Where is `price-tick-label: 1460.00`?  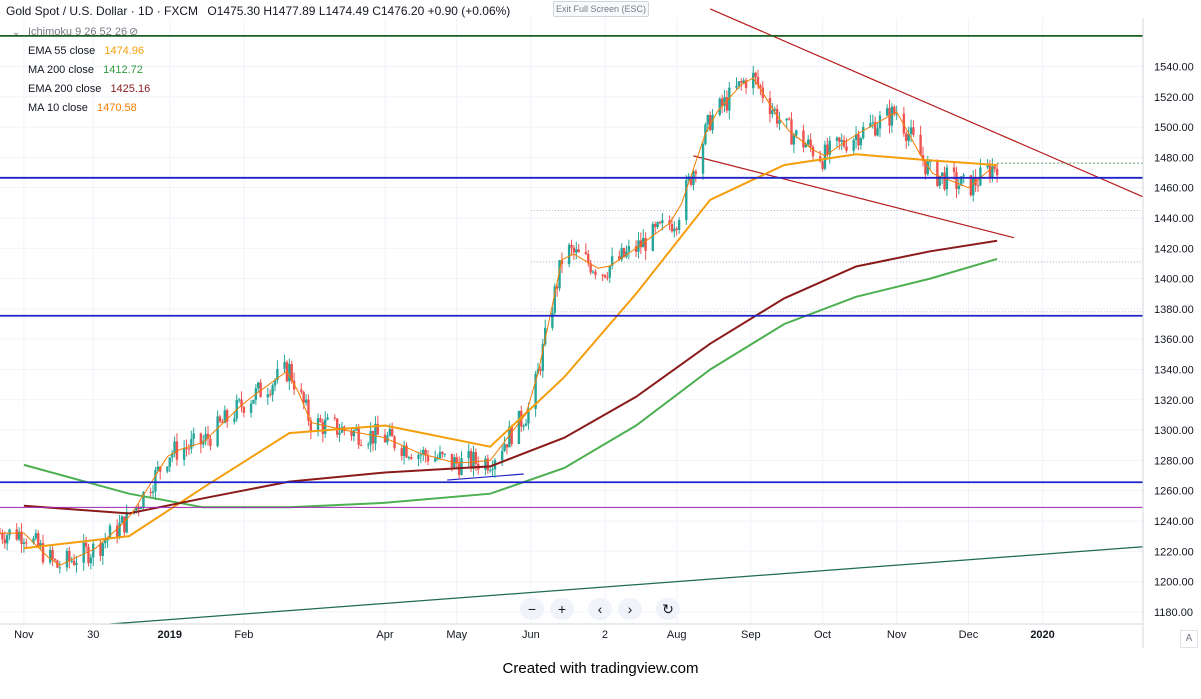 price-tick-label: 1460.00 is located at coordinates (1174, 189).